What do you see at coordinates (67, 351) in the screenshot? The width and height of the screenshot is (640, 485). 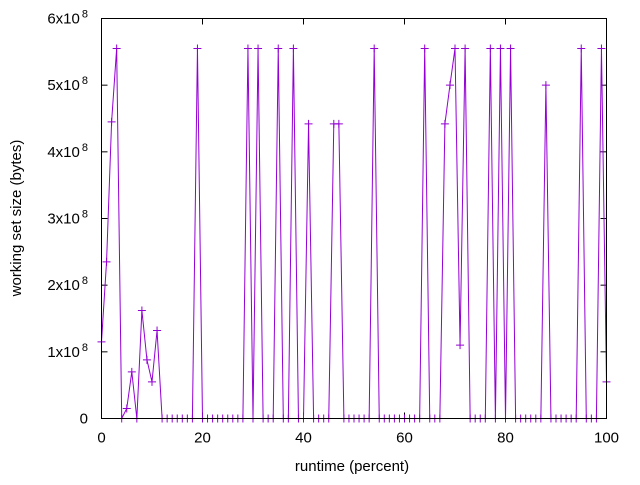 I see `y-tick-label: 1x10 8` at bounding box center [67, 351].